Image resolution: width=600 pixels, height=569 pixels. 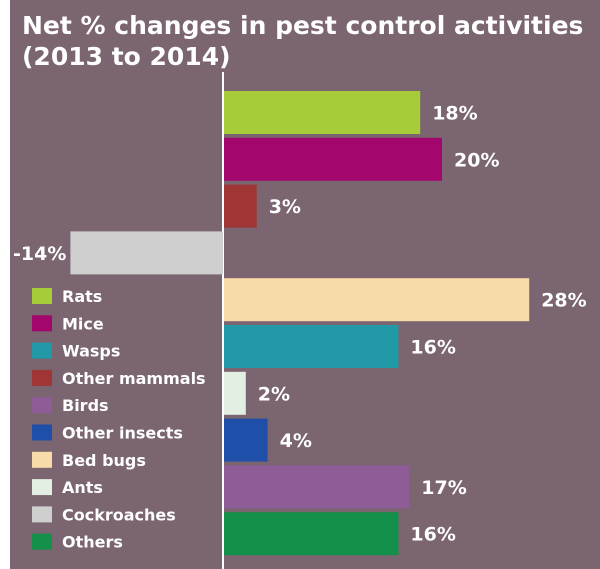 I want to click on bar-cockroaches, so click(x=147, y=253).